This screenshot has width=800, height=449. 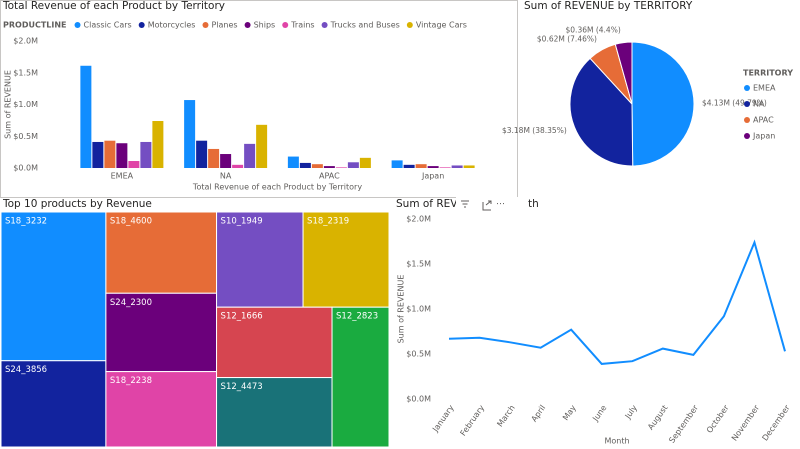 What do you see at coordinates (131, 222) in the screenshot?
I see `tile-label: S18_4600` at bounding box center [131, 222].